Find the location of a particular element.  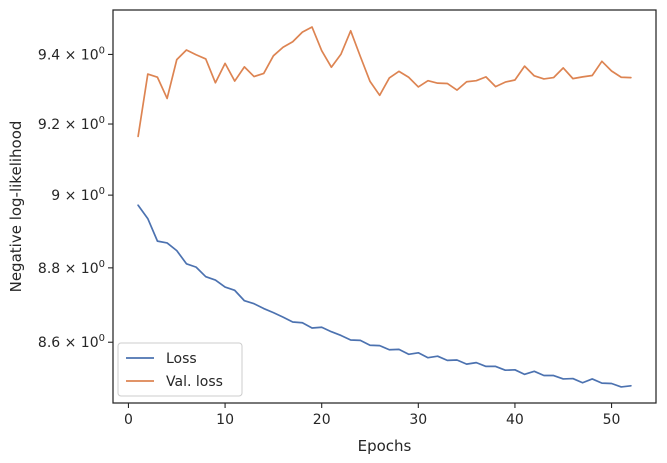

x-tick-label: 20 is located at coordinates (322, 420).